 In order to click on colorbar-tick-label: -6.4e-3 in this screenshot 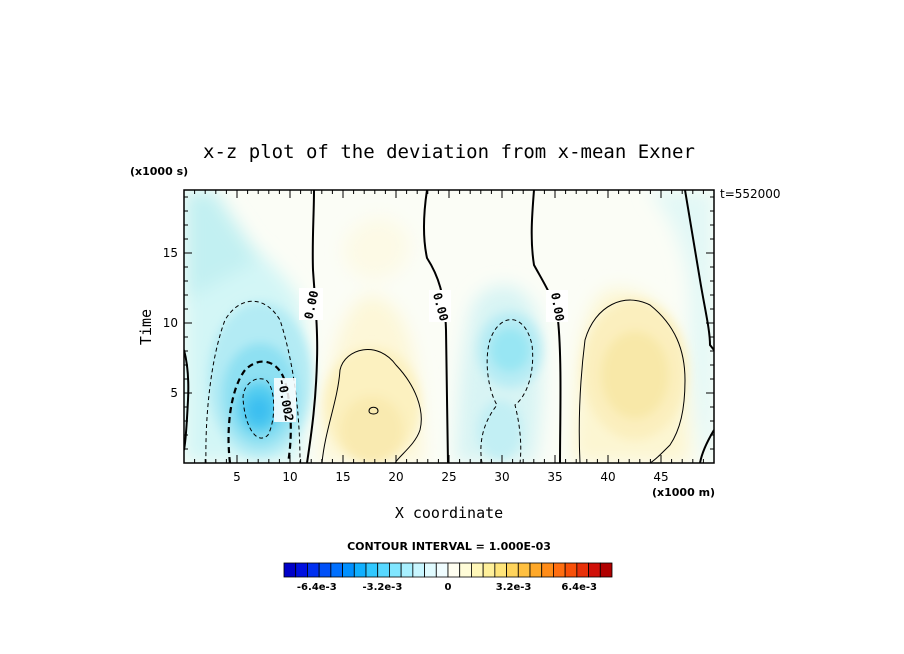, I will do `click(317, 587)`.